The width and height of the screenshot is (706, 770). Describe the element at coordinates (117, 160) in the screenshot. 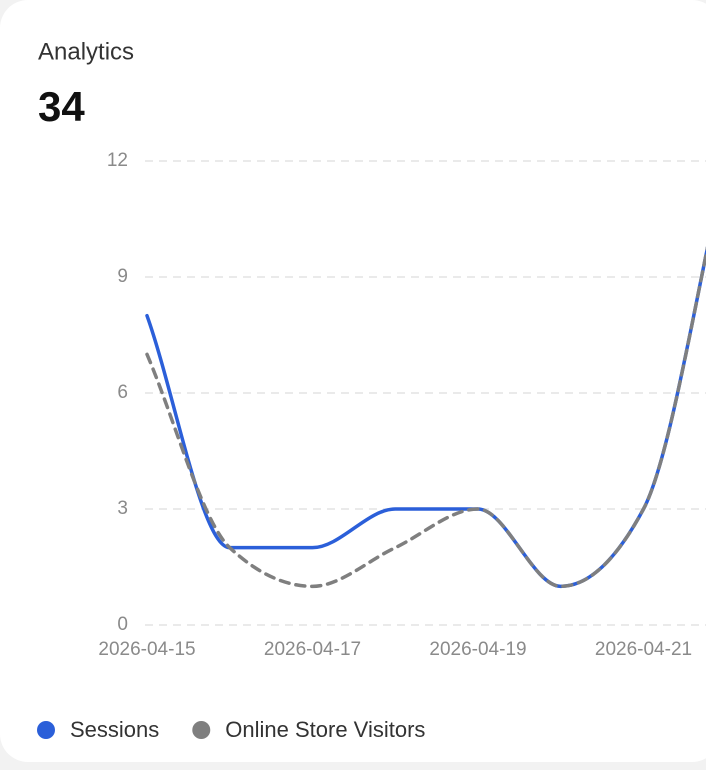

I see `y-tick-label: 12` at that location.